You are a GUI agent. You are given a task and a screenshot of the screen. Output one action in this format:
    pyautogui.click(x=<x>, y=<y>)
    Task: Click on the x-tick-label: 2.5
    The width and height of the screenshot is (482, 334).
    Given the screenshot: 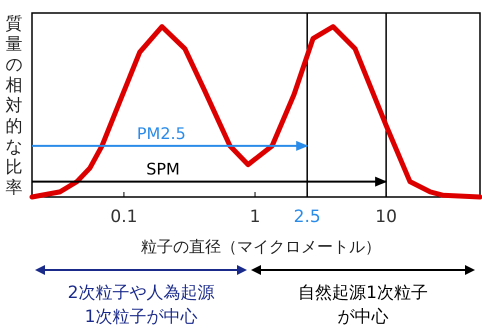 What is the action you would take?
    pyautogui.click(x=307, y=217)
    